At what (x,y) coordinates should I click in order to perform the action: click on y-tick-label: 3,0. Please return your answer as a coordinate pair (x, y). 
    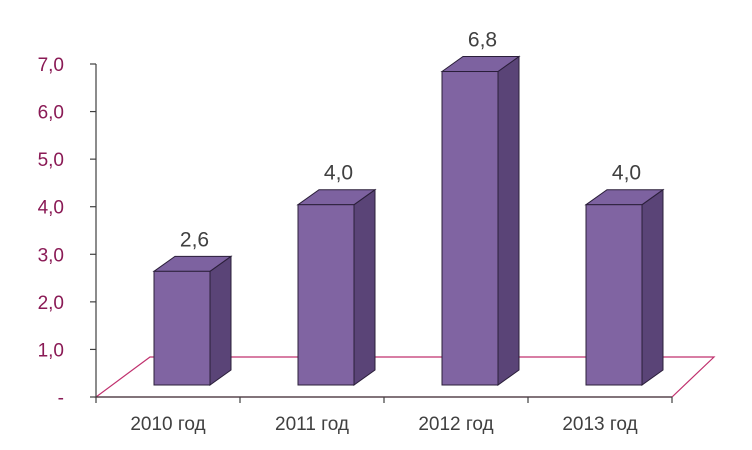
    Looking at the image, I should click on (51, 255).